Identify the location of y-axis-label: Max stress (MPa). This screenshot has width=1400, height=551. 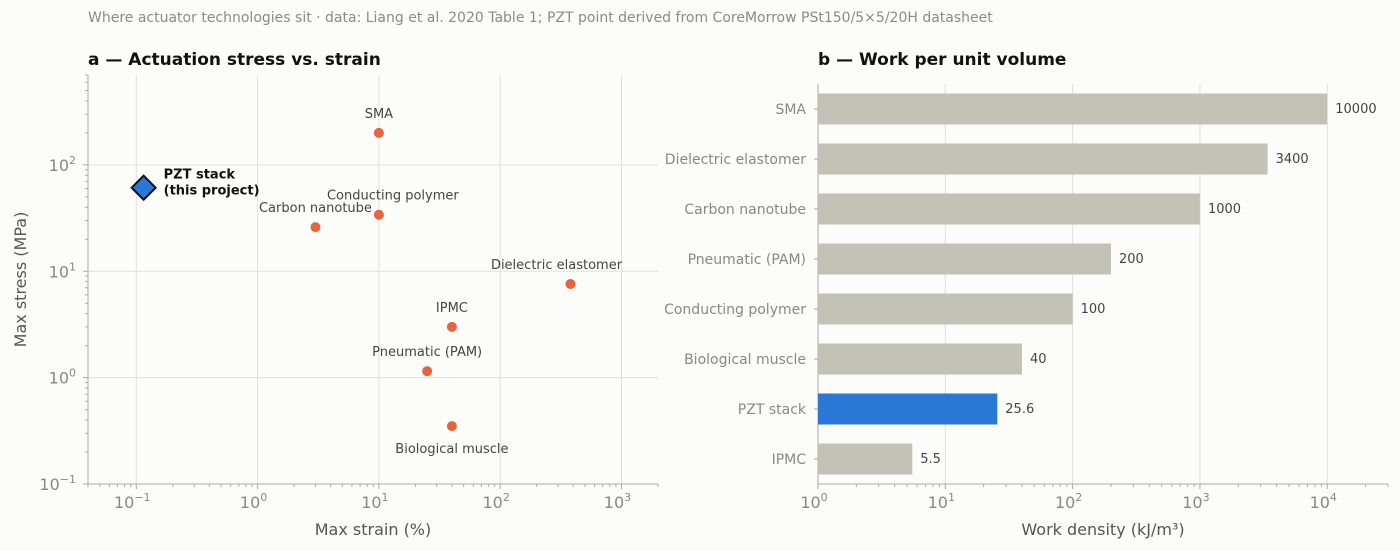
(20, 280).